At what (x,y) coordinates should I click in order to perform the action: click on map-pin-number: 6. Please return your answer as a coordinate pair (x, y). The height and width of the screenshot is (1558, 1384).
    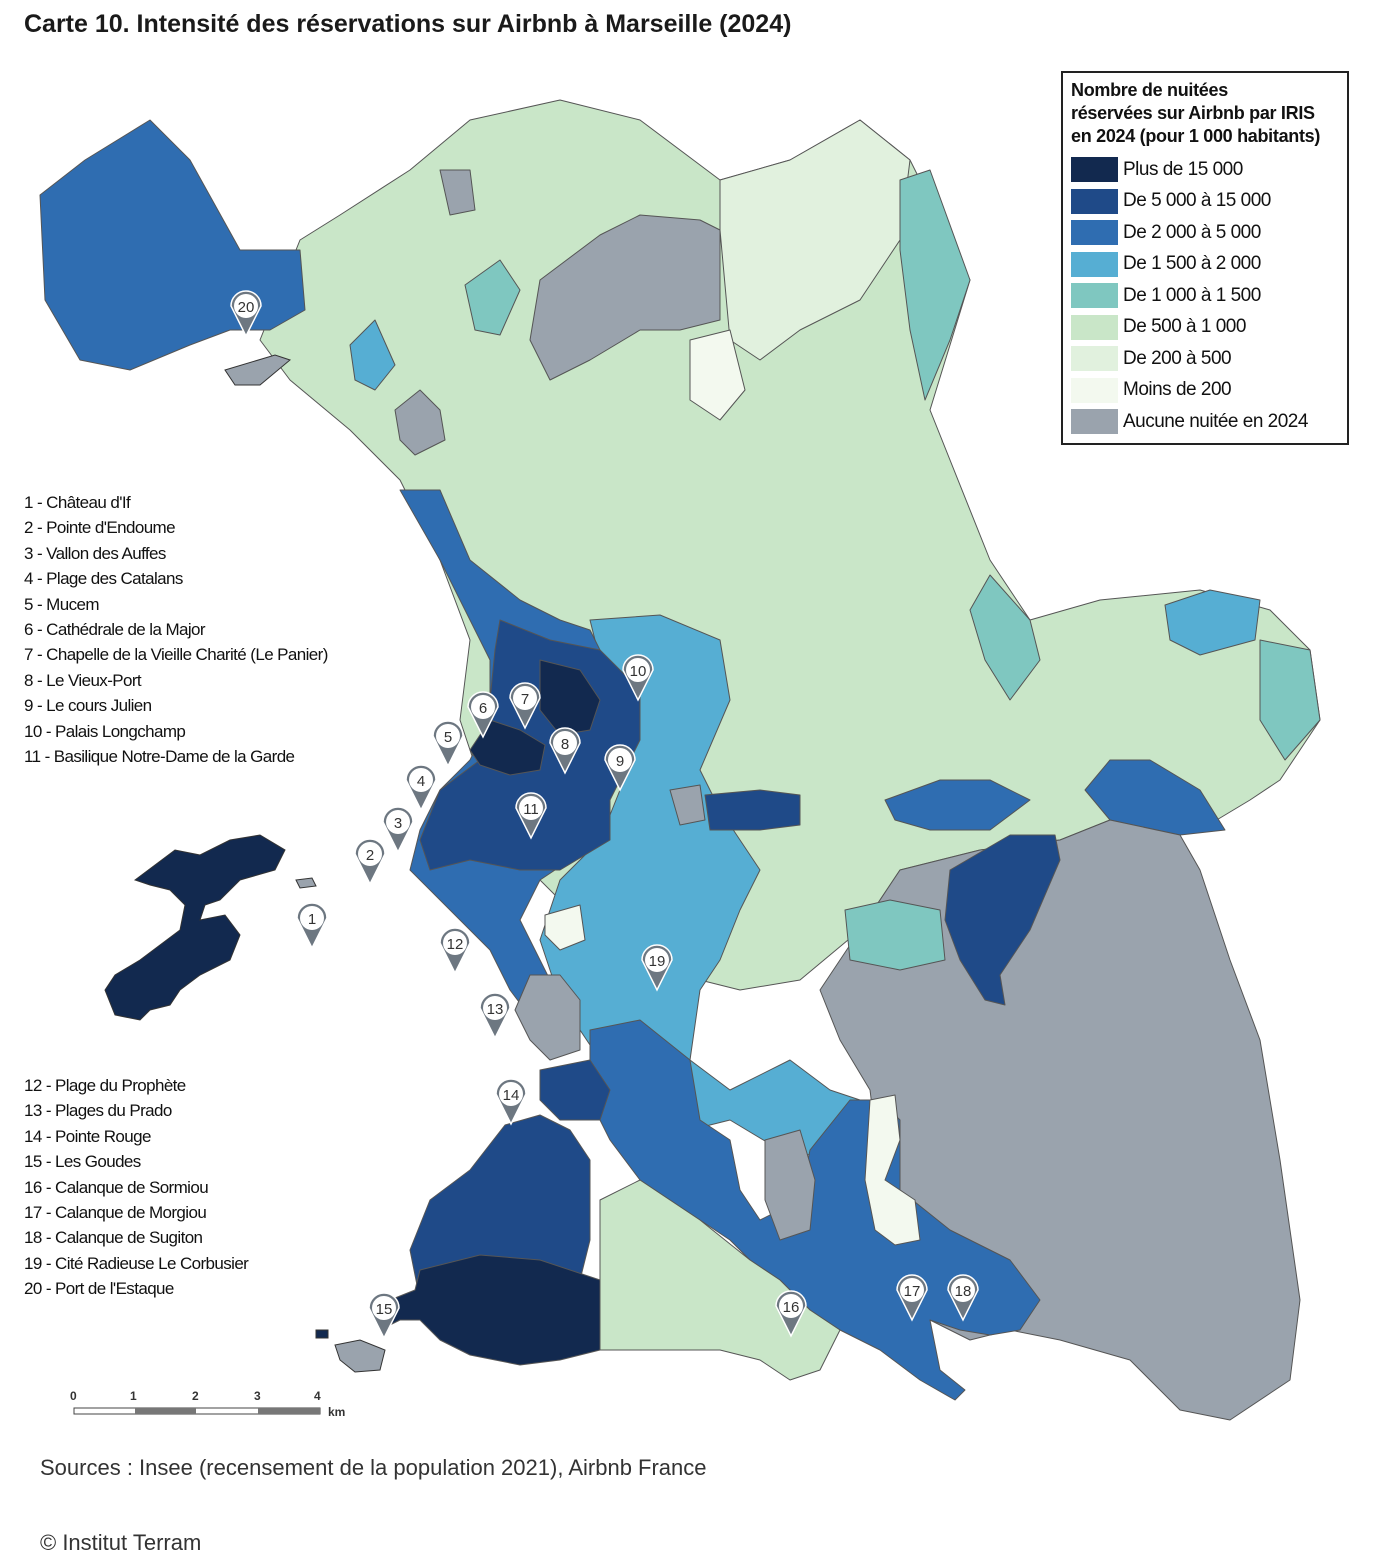
    Looking at the image, I should click on (483, 708).